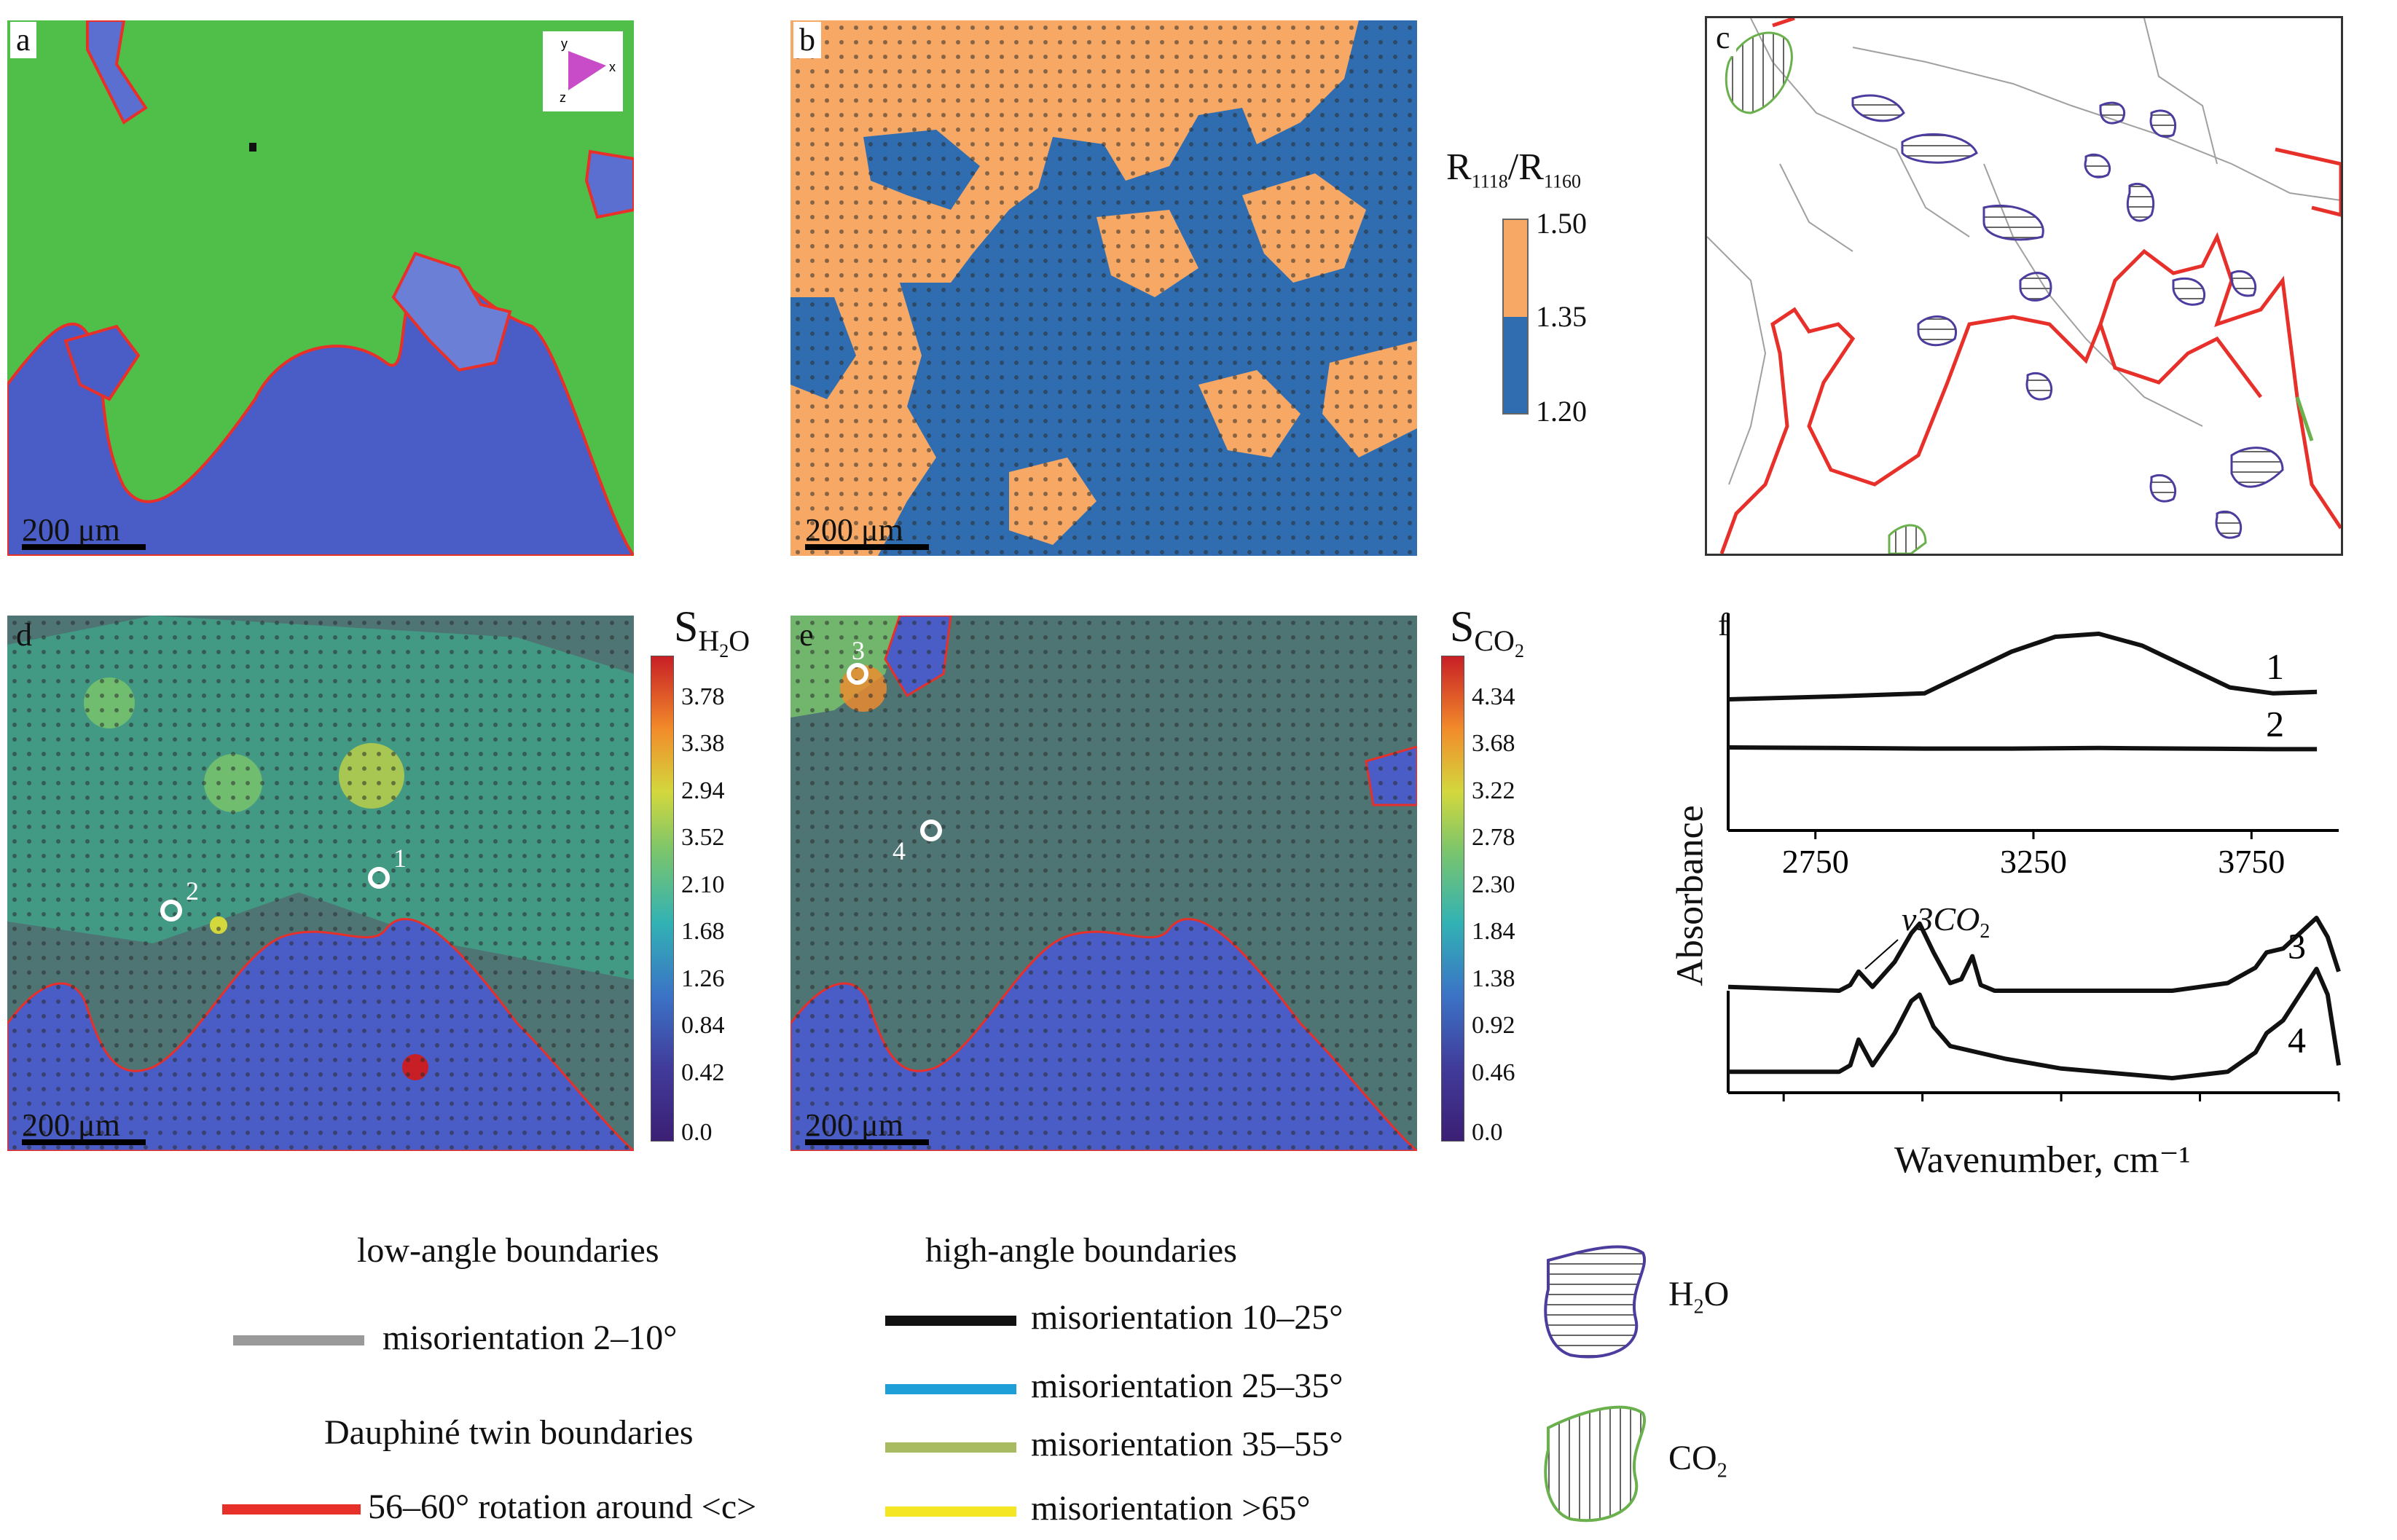 Image resolution: width=2397 pixels, height=1540 pixels. I want to click on upper-tick-label: 3750, so click(2251, 861).